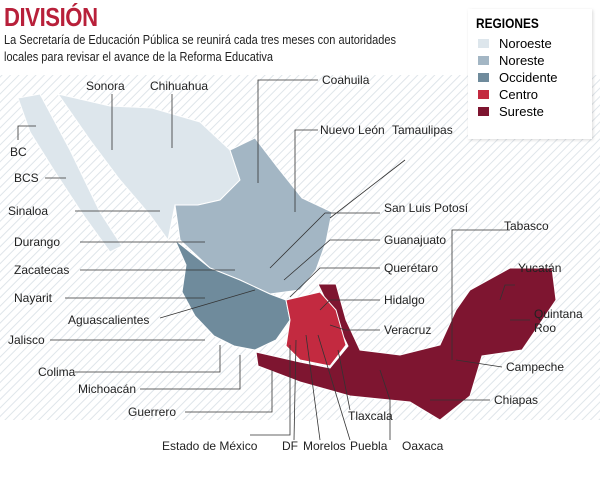  Describe the element at coordinates (26, 178) in the screenshot. I see `label-bcs: BCS` at that location.